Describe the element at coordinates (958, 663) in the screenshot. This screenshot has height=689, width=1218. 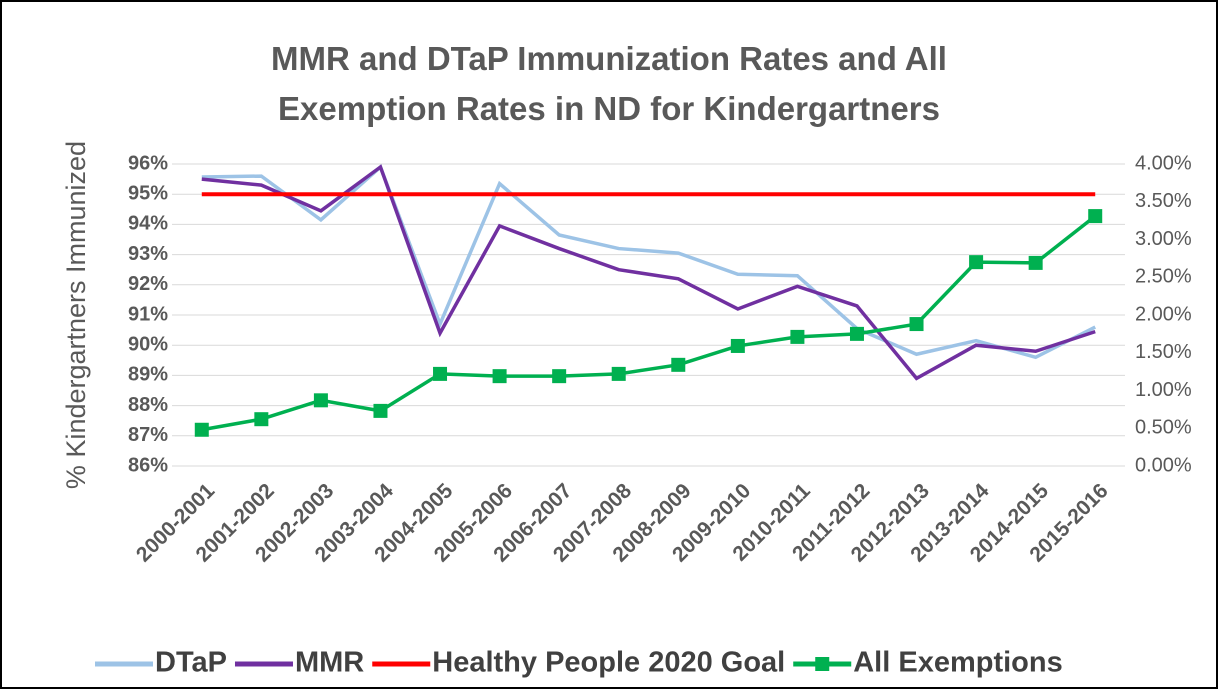
I see `legend-label: All Exemptions` at that location.